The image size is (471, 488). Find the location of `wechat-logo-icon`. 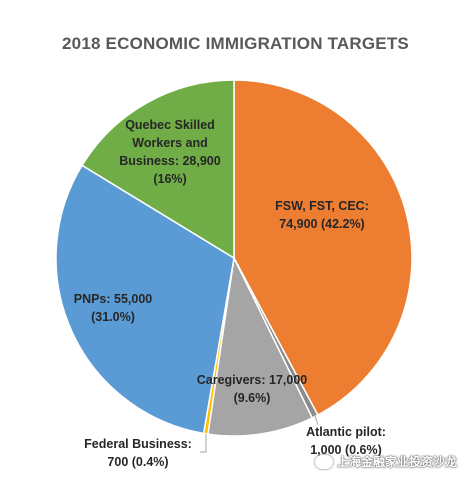

wechat-logo-icon is located at coordinates (323, 461).